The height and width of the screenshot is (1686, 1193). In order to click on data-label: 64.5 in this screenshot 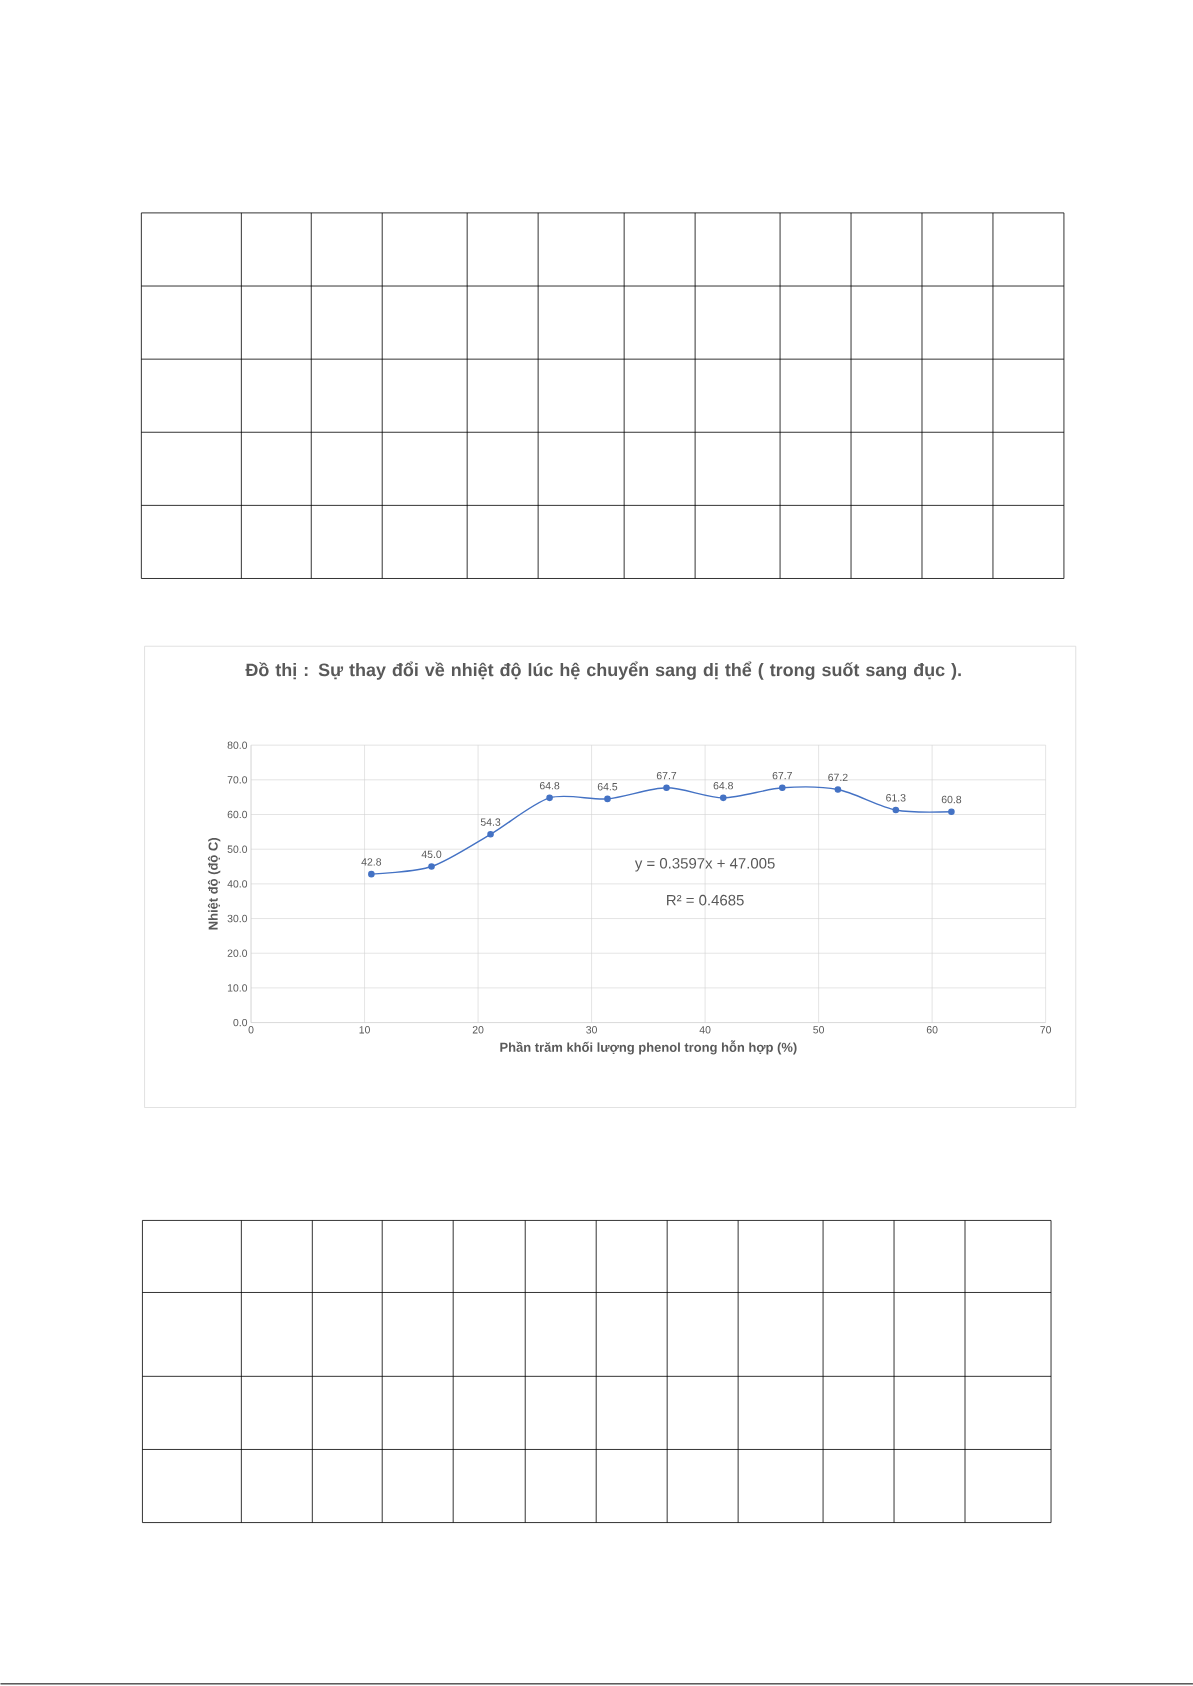, I will do `click(607, 787)`.